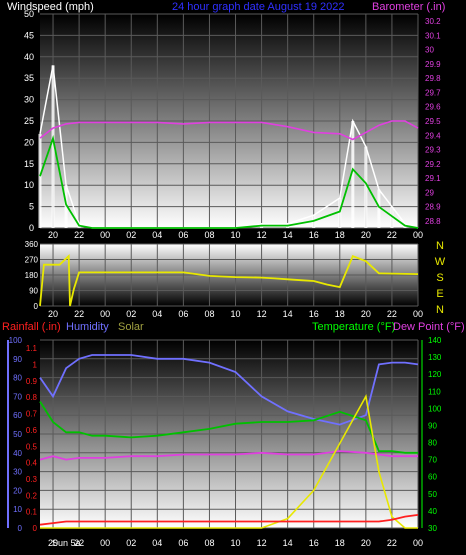  What do you see at coordinates (340, 235) in the screenshot?
I see `wind-time-tick-11: 18` at bounding box center [340, 235].